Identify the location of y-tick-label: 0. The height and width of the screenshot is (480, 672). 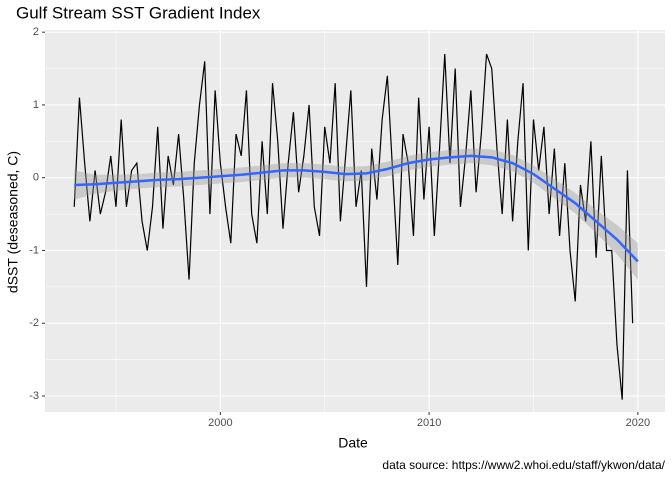
(36, 178).